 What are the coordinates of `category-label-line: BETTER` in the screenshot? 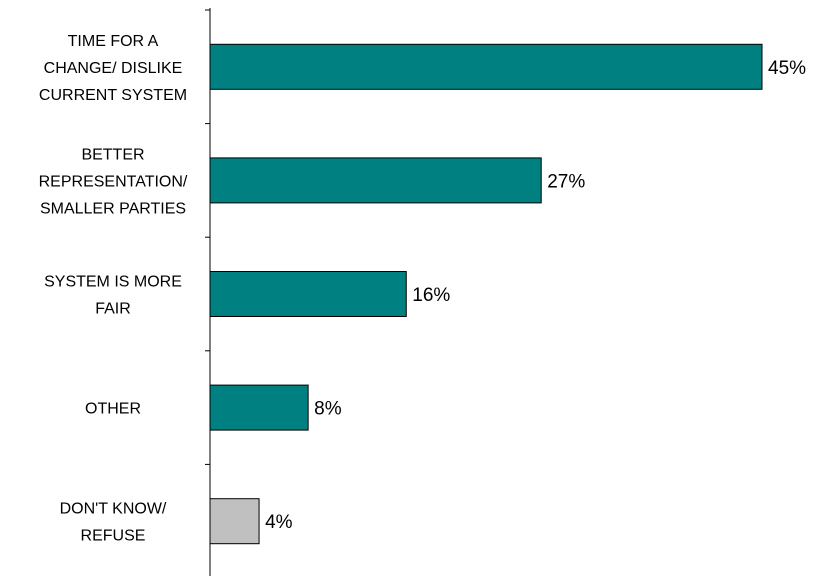 It's located at (112, 154).